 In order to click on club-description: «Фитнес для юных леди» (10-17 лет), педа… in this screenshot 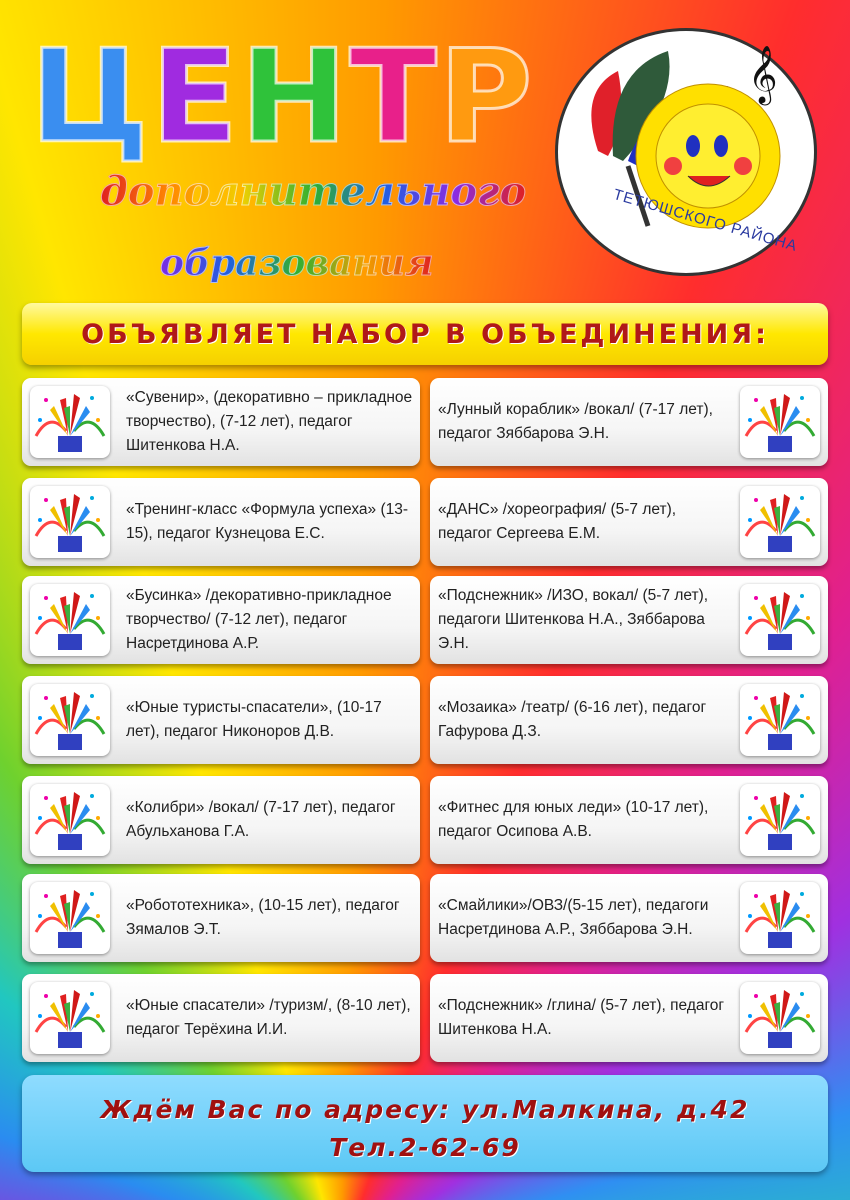, I will do `click(573, 819)`.